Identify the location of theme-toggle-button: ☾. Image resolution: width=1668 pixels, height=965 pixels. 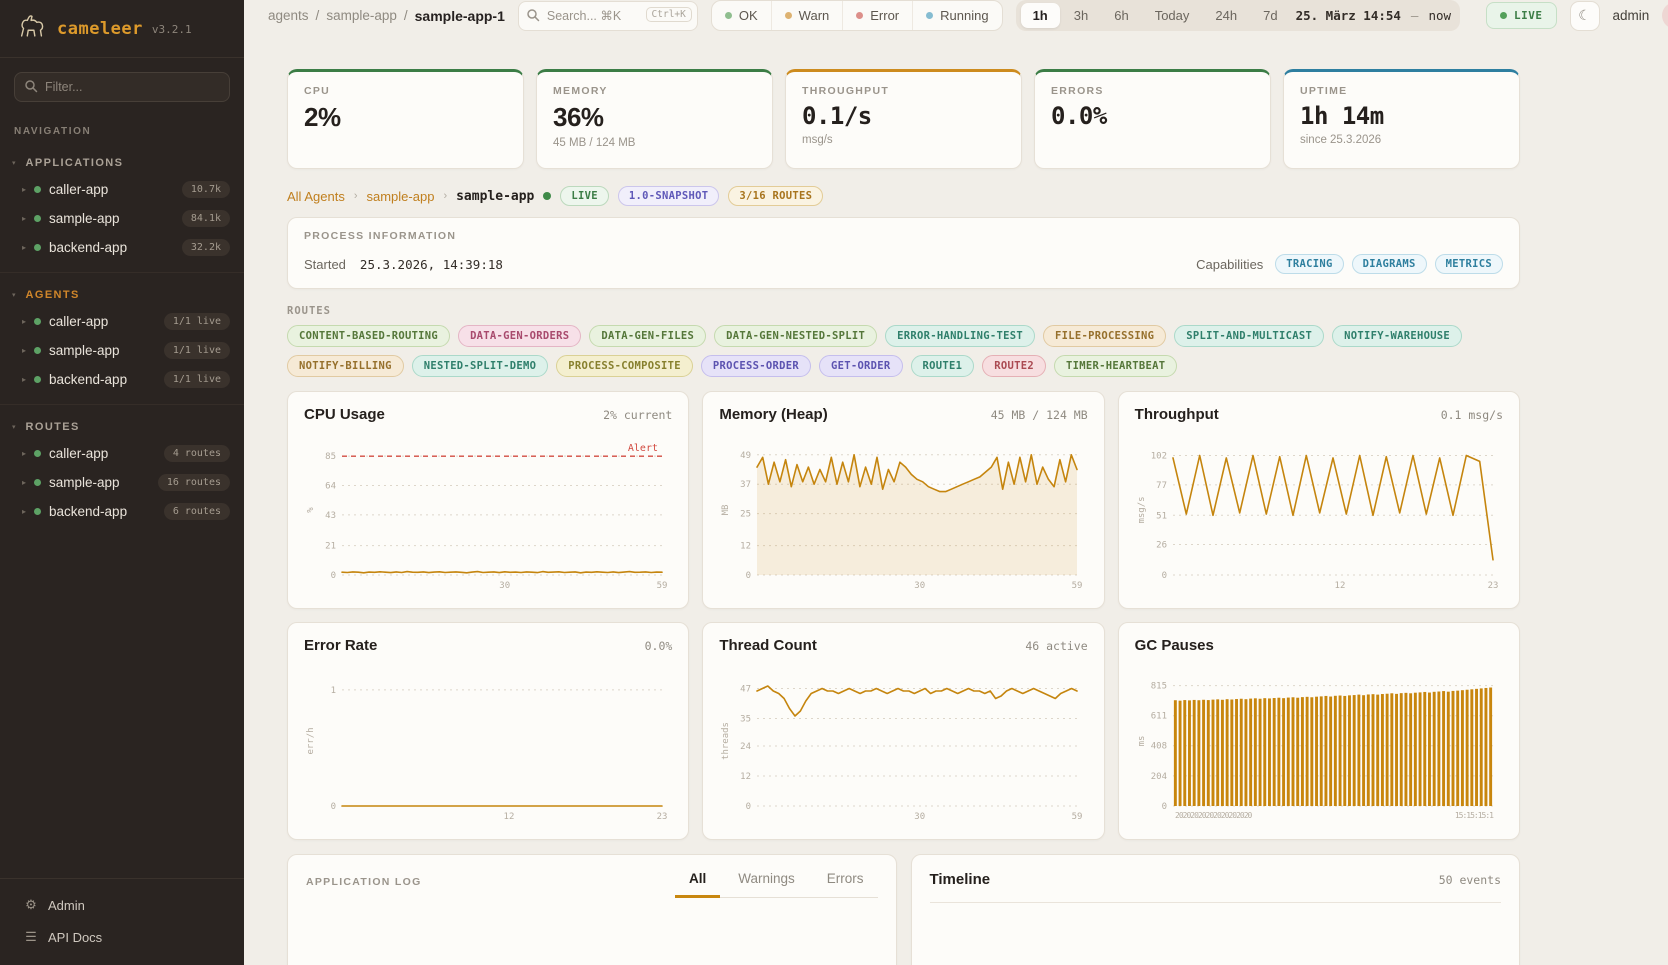
(1584, 15).